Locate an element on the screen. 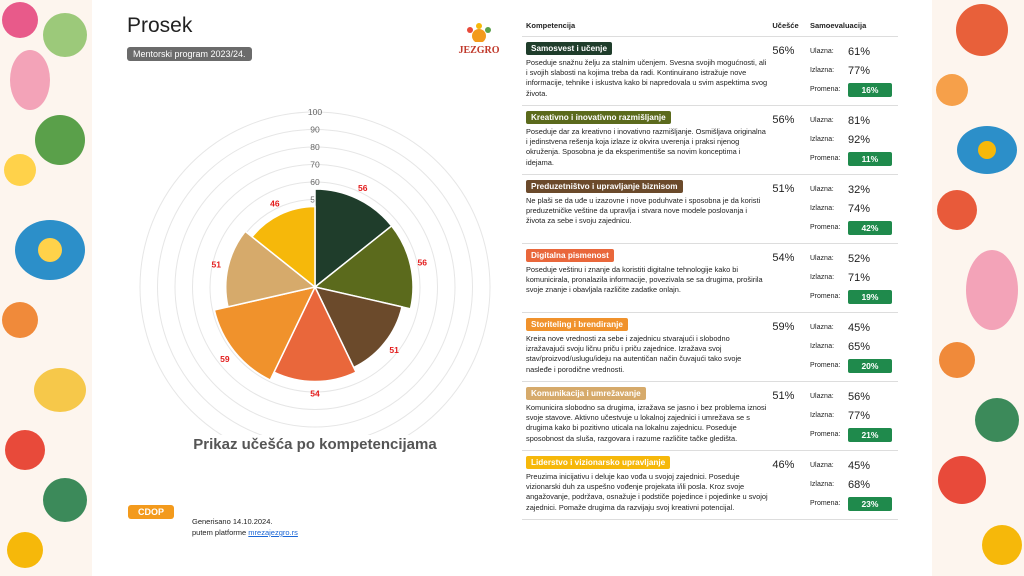 This screenshot has width=1024, height=576. participation: 51% is located at coordinates (783, 396).